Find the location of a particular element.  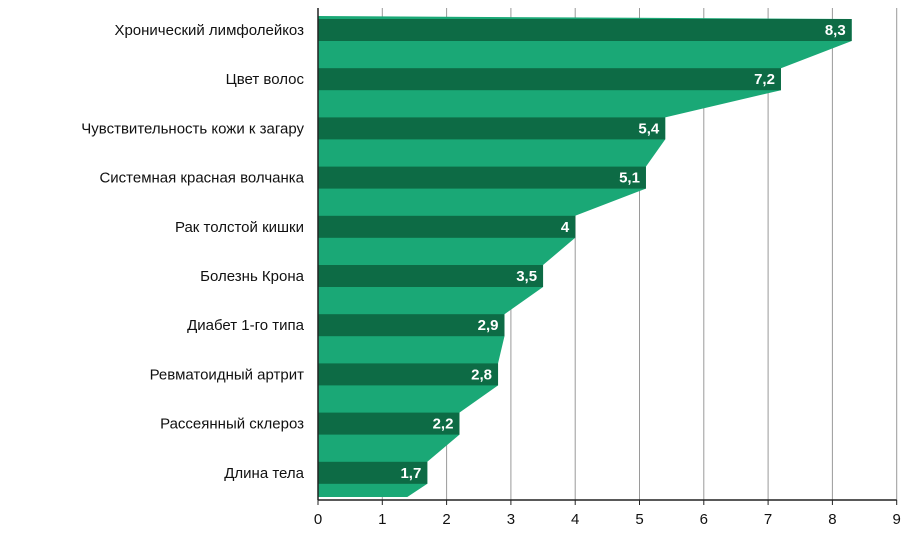

data-label: 3,5 is located at coordinates (526, 276).